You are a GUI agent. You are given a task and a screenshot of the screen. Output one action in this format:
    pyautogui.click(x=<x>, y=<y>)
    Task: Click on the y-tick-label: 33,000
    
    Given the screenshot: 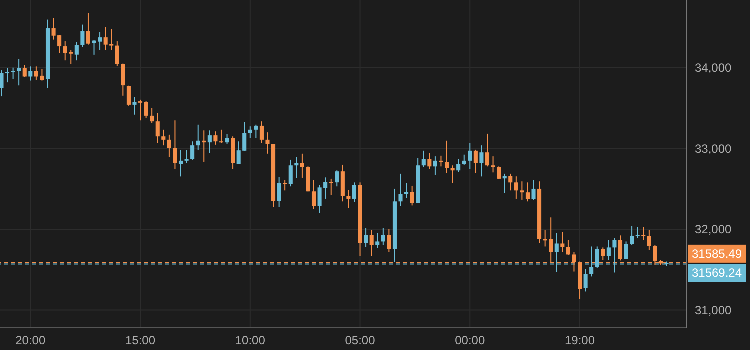 What is the action you would take?
    pyautogui.click(x=713, y=149)
    